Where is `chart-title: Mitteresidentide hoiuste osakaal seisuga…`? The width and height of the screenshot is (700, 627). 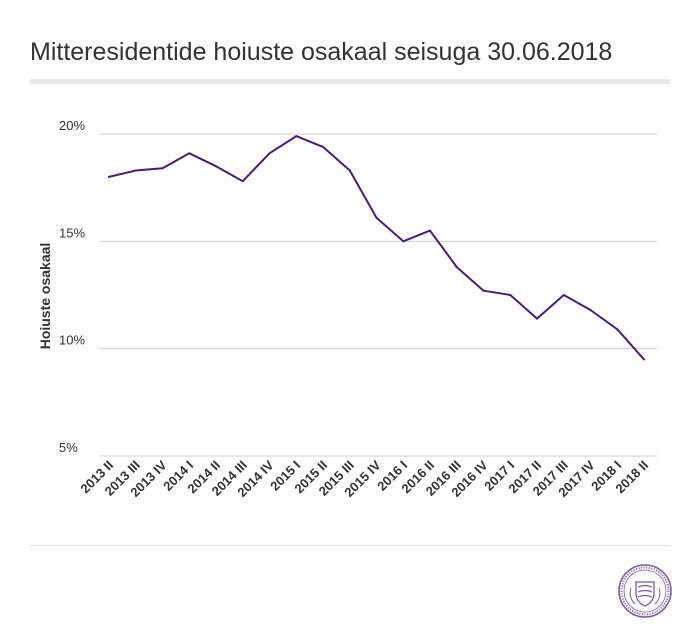
chart-title: Mitteresidentide hoiuste osakaal seisuga… is located at coordinates (321, 52).